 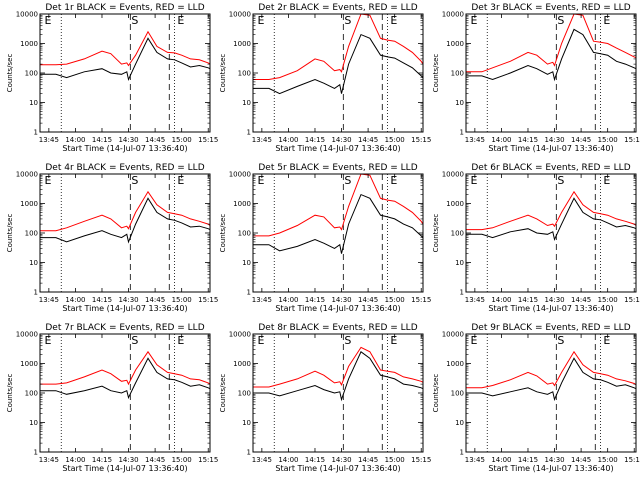 What do you see at coordinates (124, 8) in the screenshot?
I see `panel-title: Det 1r BLACK = Events, RED = LLD` at bounding box center [124, 8].